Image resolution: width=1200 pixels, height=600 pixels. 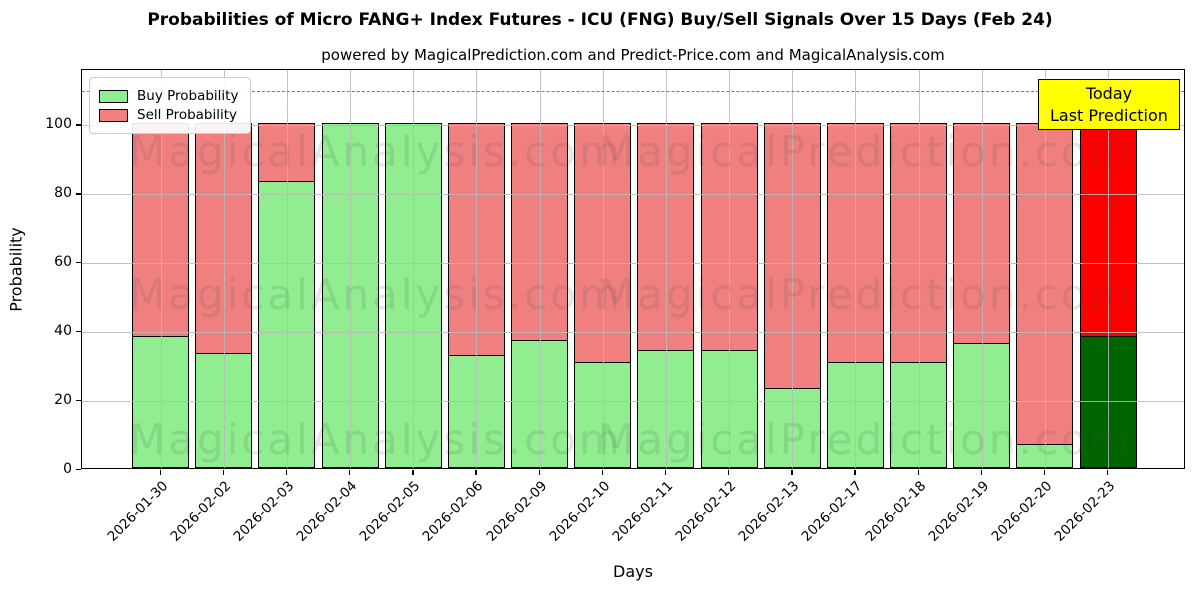 I want to click on x-tick-label-2026-02-18: 2026-02-18, so click(x=895, y=511).